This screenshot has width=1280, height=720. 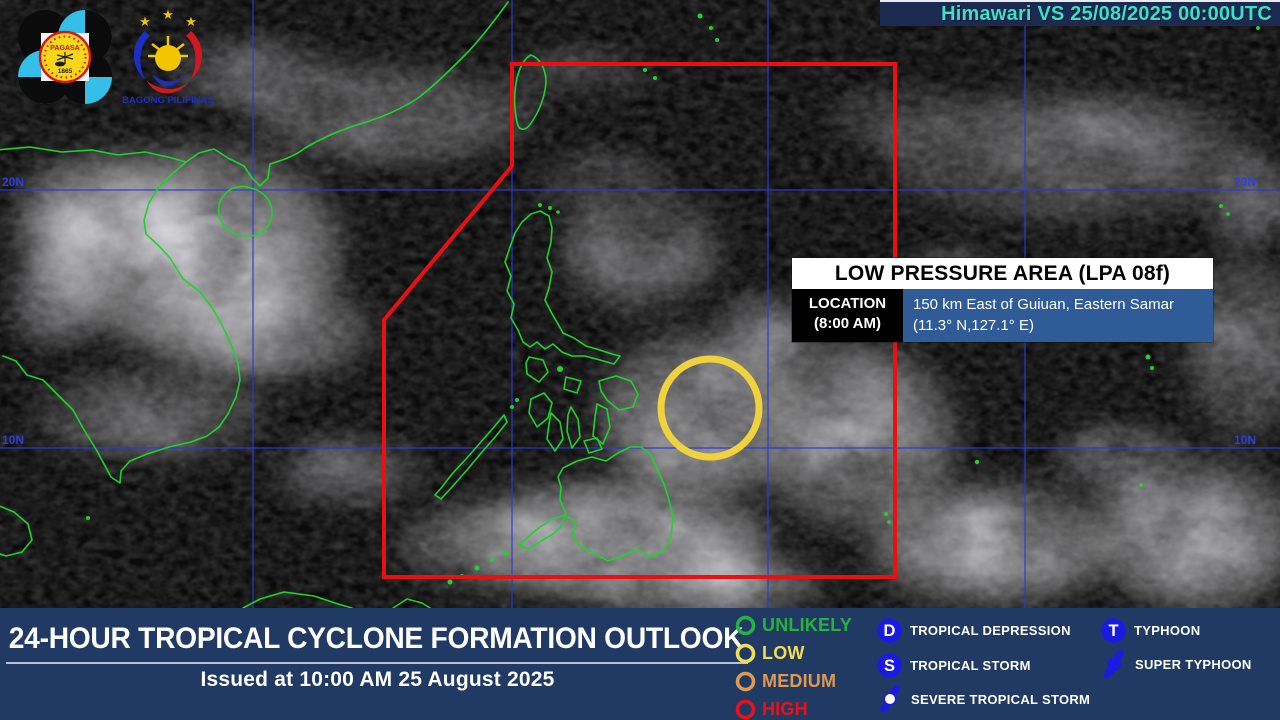 I want to click on svg-text: T, so click(x=1113, y=631).